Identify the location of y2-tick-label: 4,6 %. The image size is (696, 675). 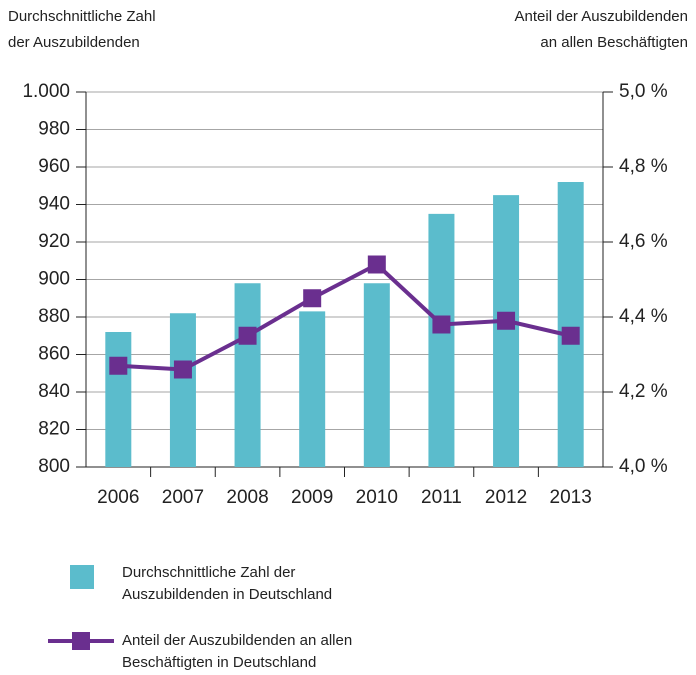
(643, 241).